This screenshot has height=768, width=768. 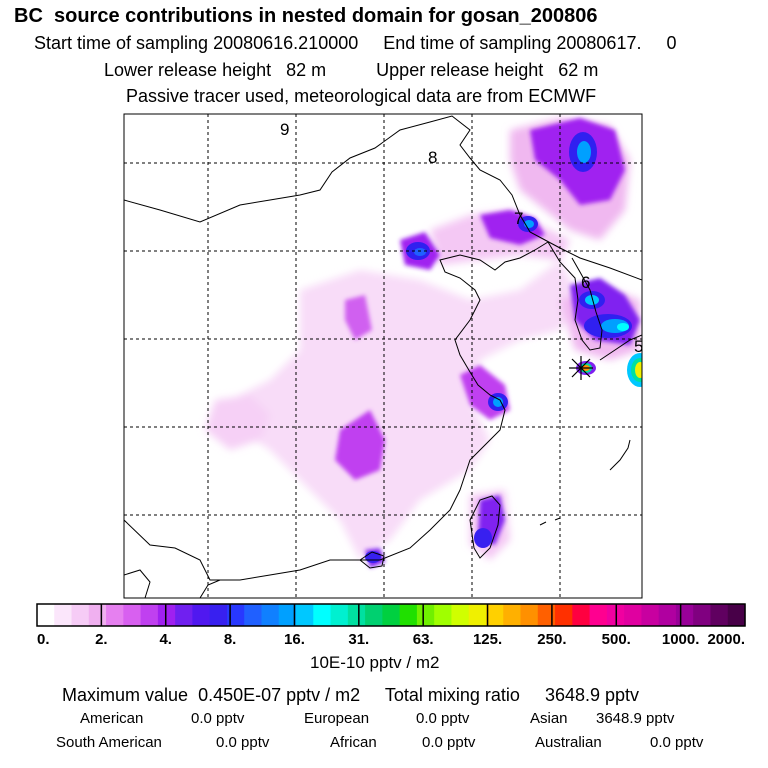 I want to click on lower-label: Lower release height, so click(x=188, y=70).